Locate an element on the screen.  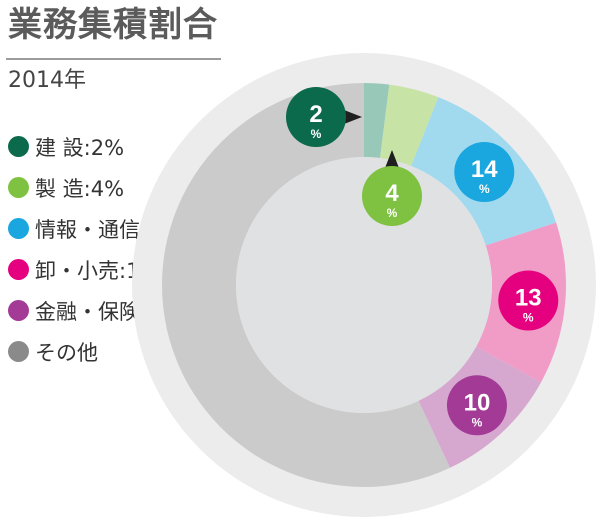
value-label-wholesale-retail: 13 is located at coordinates (528, 298).